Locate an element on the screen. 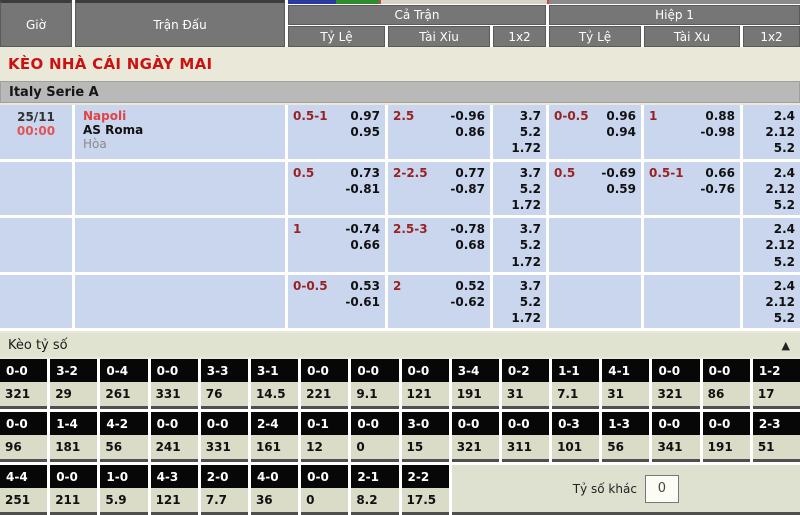 Image resolution: width=800 pixels, height=515 pixels. score-label: 2-4 is located at coordinates (274, 424).